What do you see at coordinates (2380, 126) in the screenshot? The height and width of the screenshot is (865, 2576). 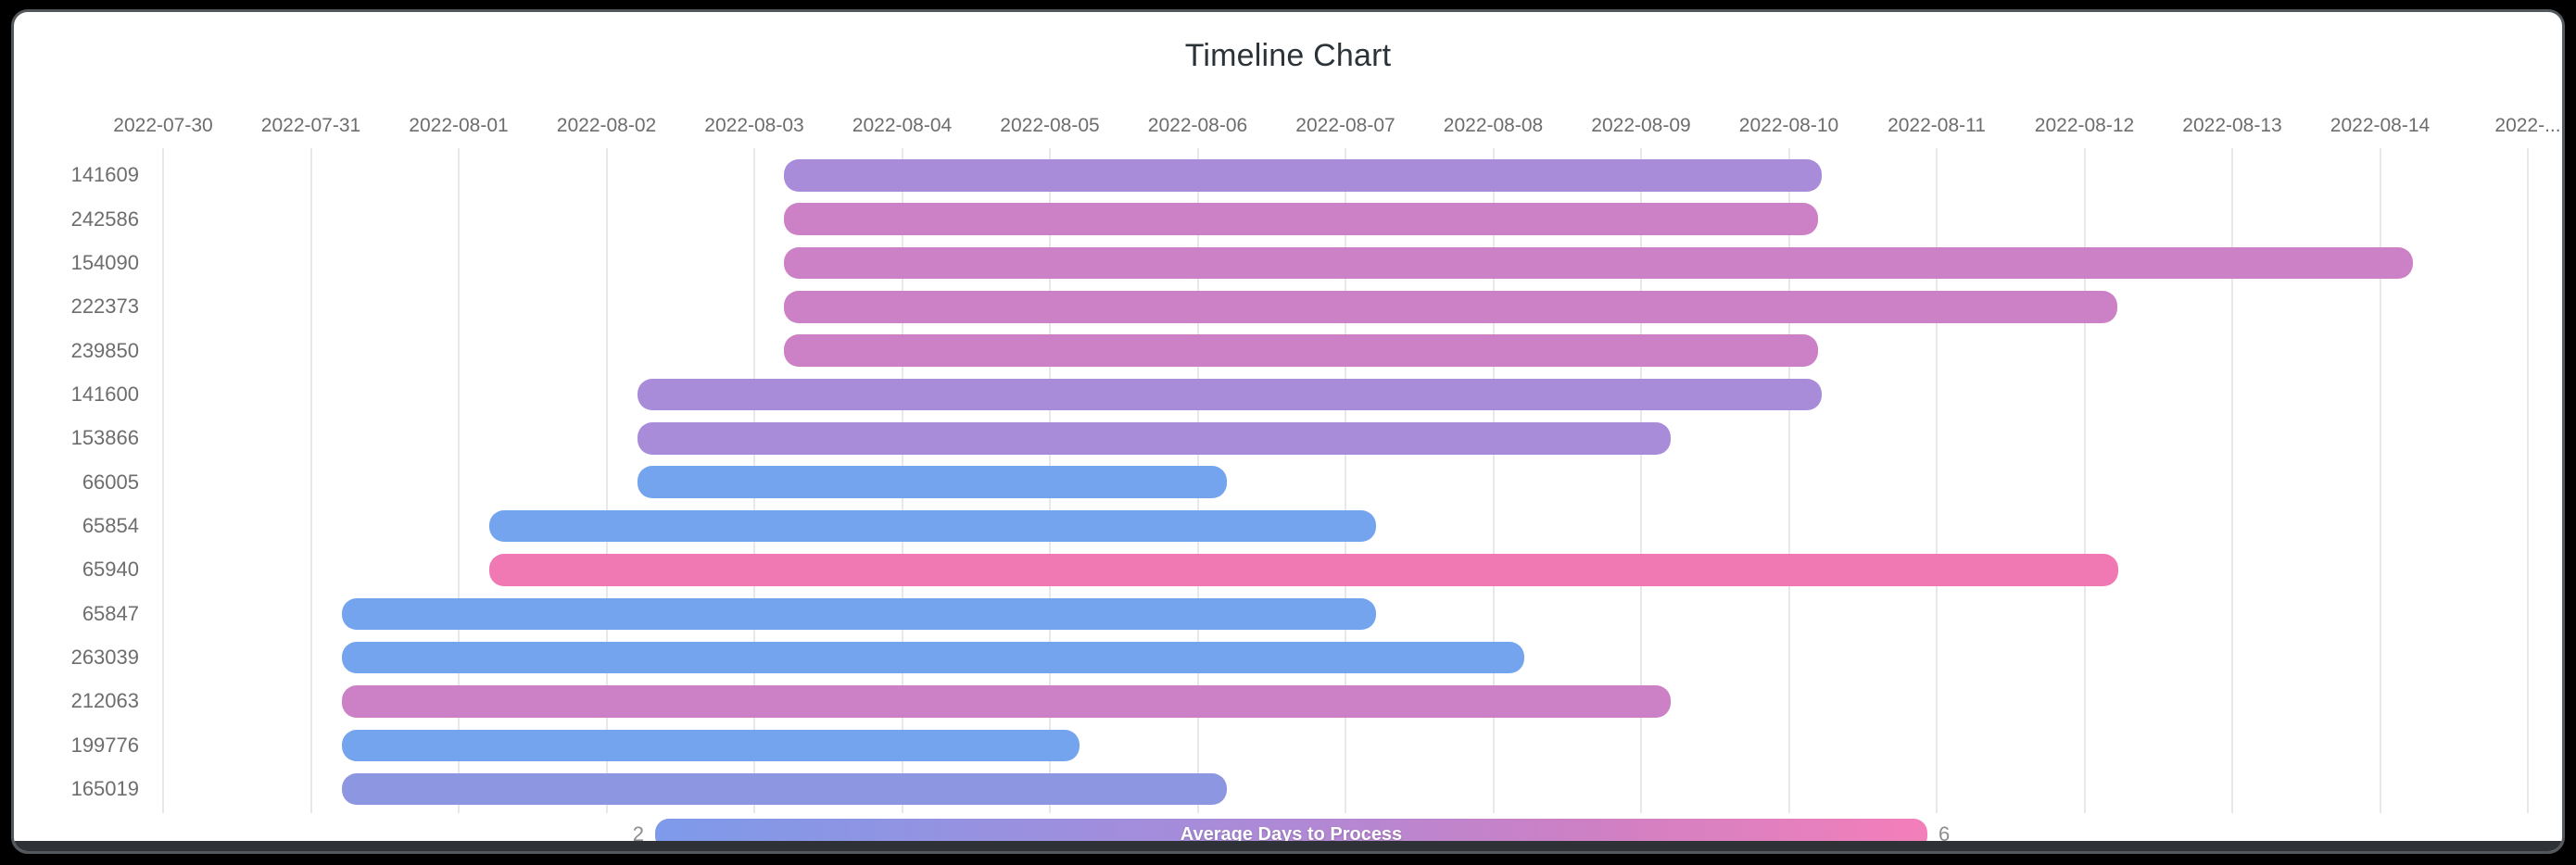 I see `x-tick-label: 2022-08-14` at bounding box center [2380, 126].